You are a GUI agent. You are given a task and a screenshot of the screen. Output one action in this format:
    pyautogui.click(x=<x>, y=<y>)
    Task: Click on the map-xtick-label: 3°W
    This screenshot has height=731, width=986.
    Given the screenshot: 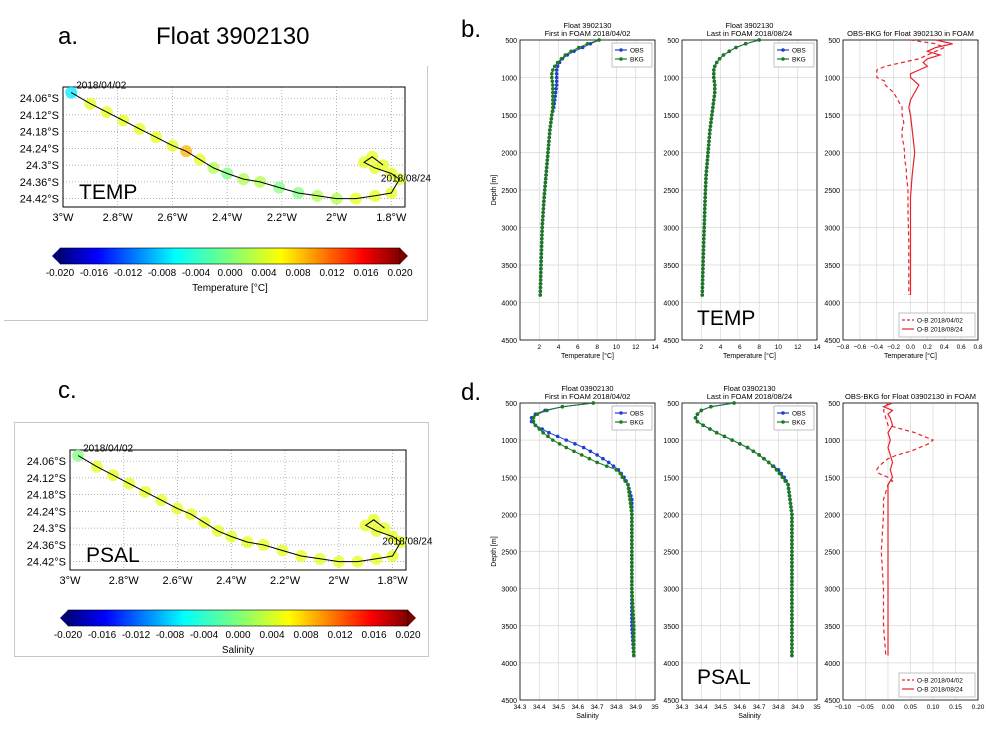 What is the action you would take?
    pyautogui.click(x=64, y=218)
    